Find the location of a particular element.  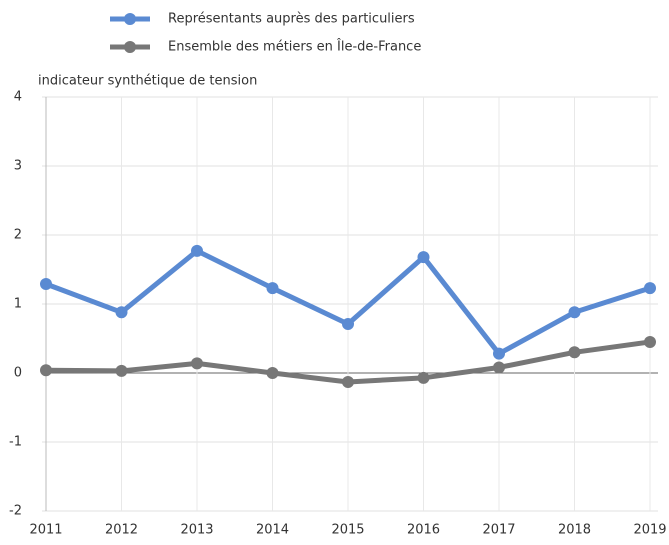

x-tick-label: 2012 is located at coordinates (121, 530).